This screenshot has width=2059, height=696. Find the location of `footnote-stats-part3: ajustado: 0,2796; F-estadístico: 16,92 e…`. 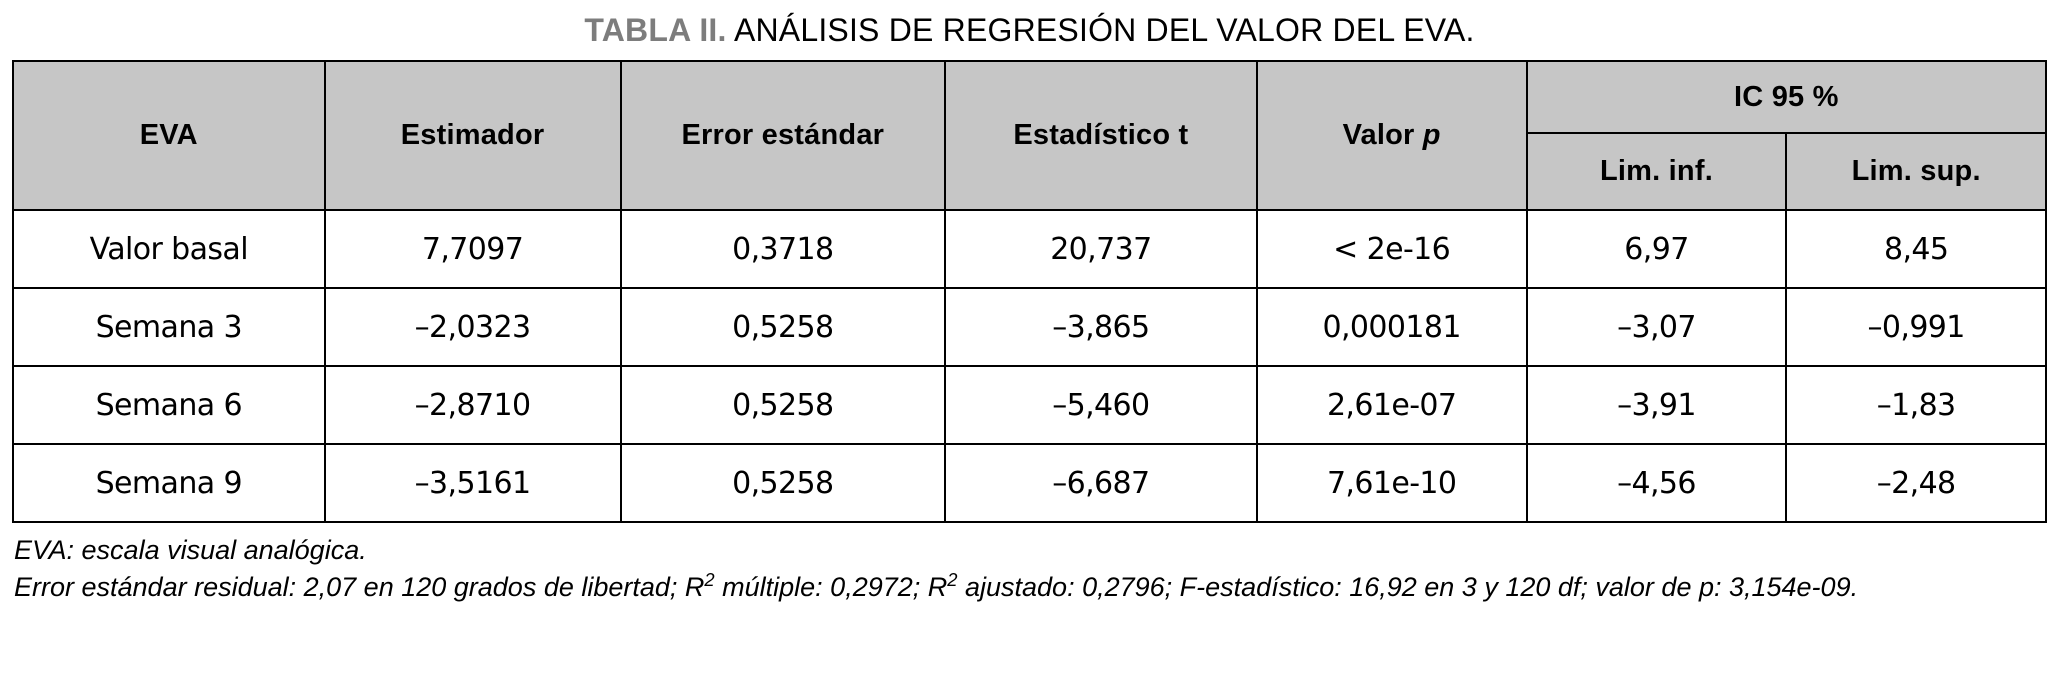

footnote-stats-part3: ajustado: 0,2796; F-estadístico: 16,92 e… is located at coordinates (1408, 586).